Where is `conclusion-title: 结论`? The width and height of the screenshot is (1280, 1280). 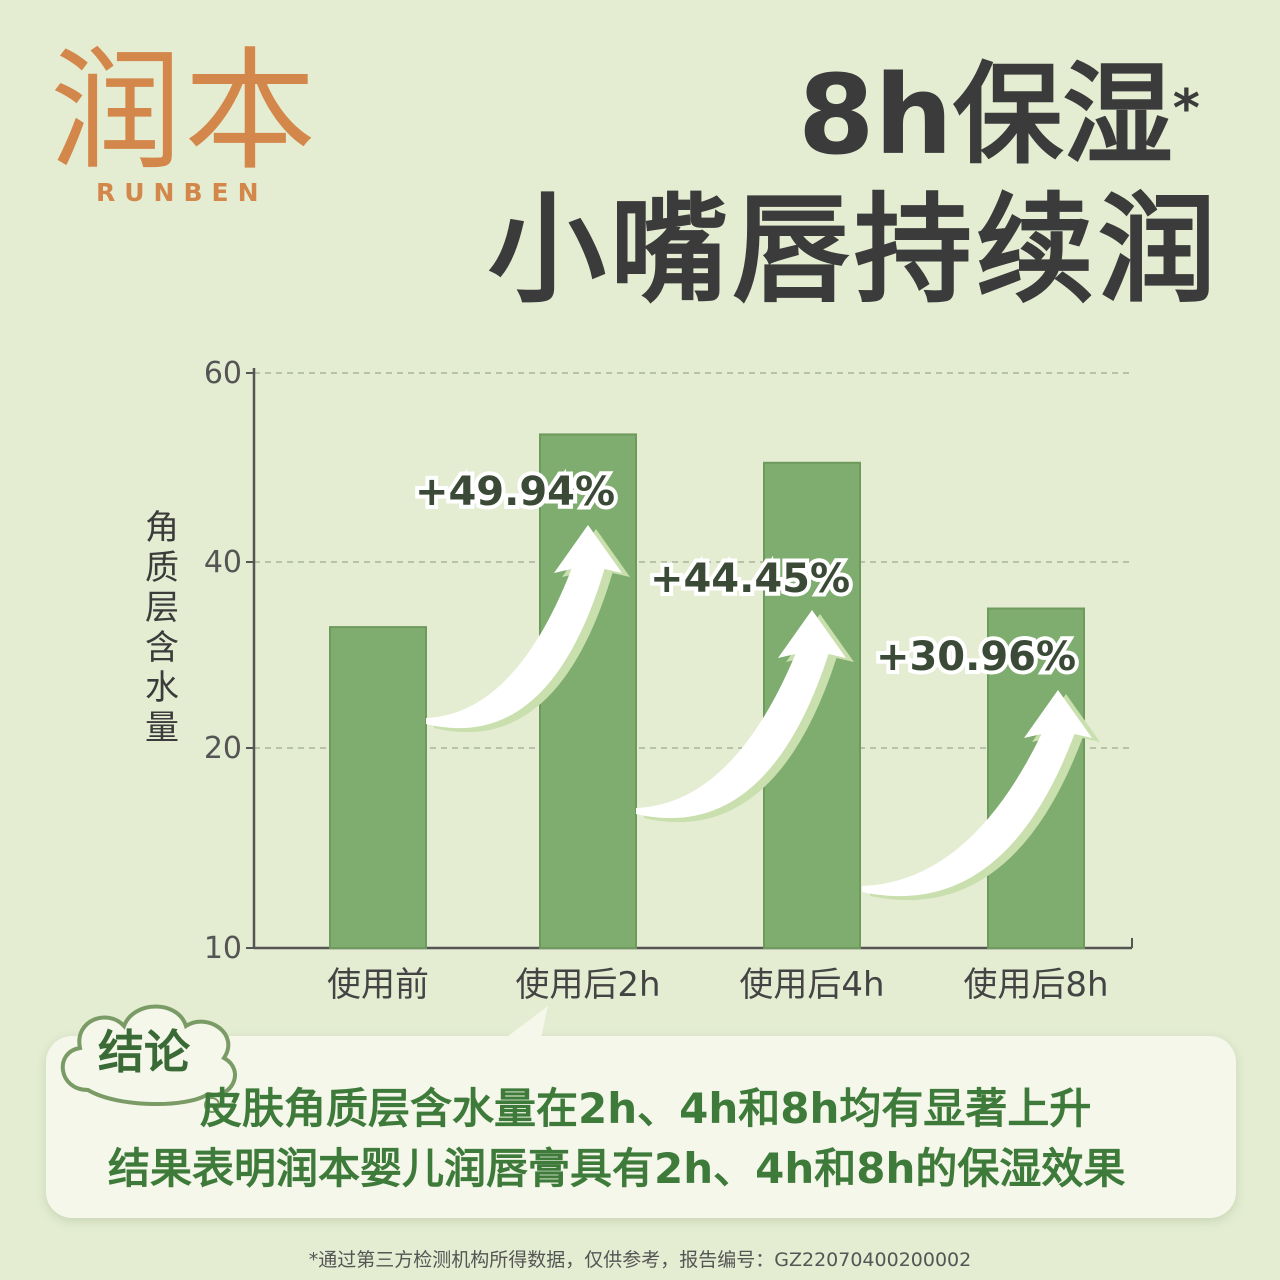 conclusion-title: 结论 is located at coordinates (144, 1052).